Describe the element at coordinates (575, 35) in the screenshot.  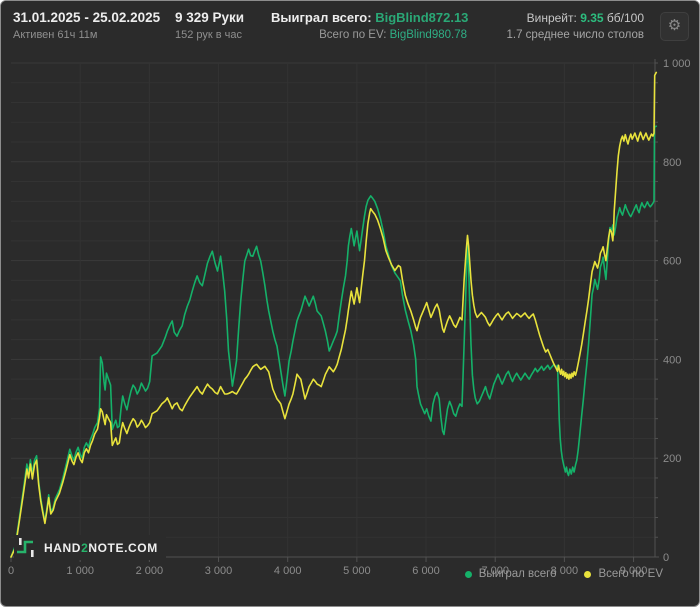
I see `avg-tables: 1.7 среднее число столов` at that location.